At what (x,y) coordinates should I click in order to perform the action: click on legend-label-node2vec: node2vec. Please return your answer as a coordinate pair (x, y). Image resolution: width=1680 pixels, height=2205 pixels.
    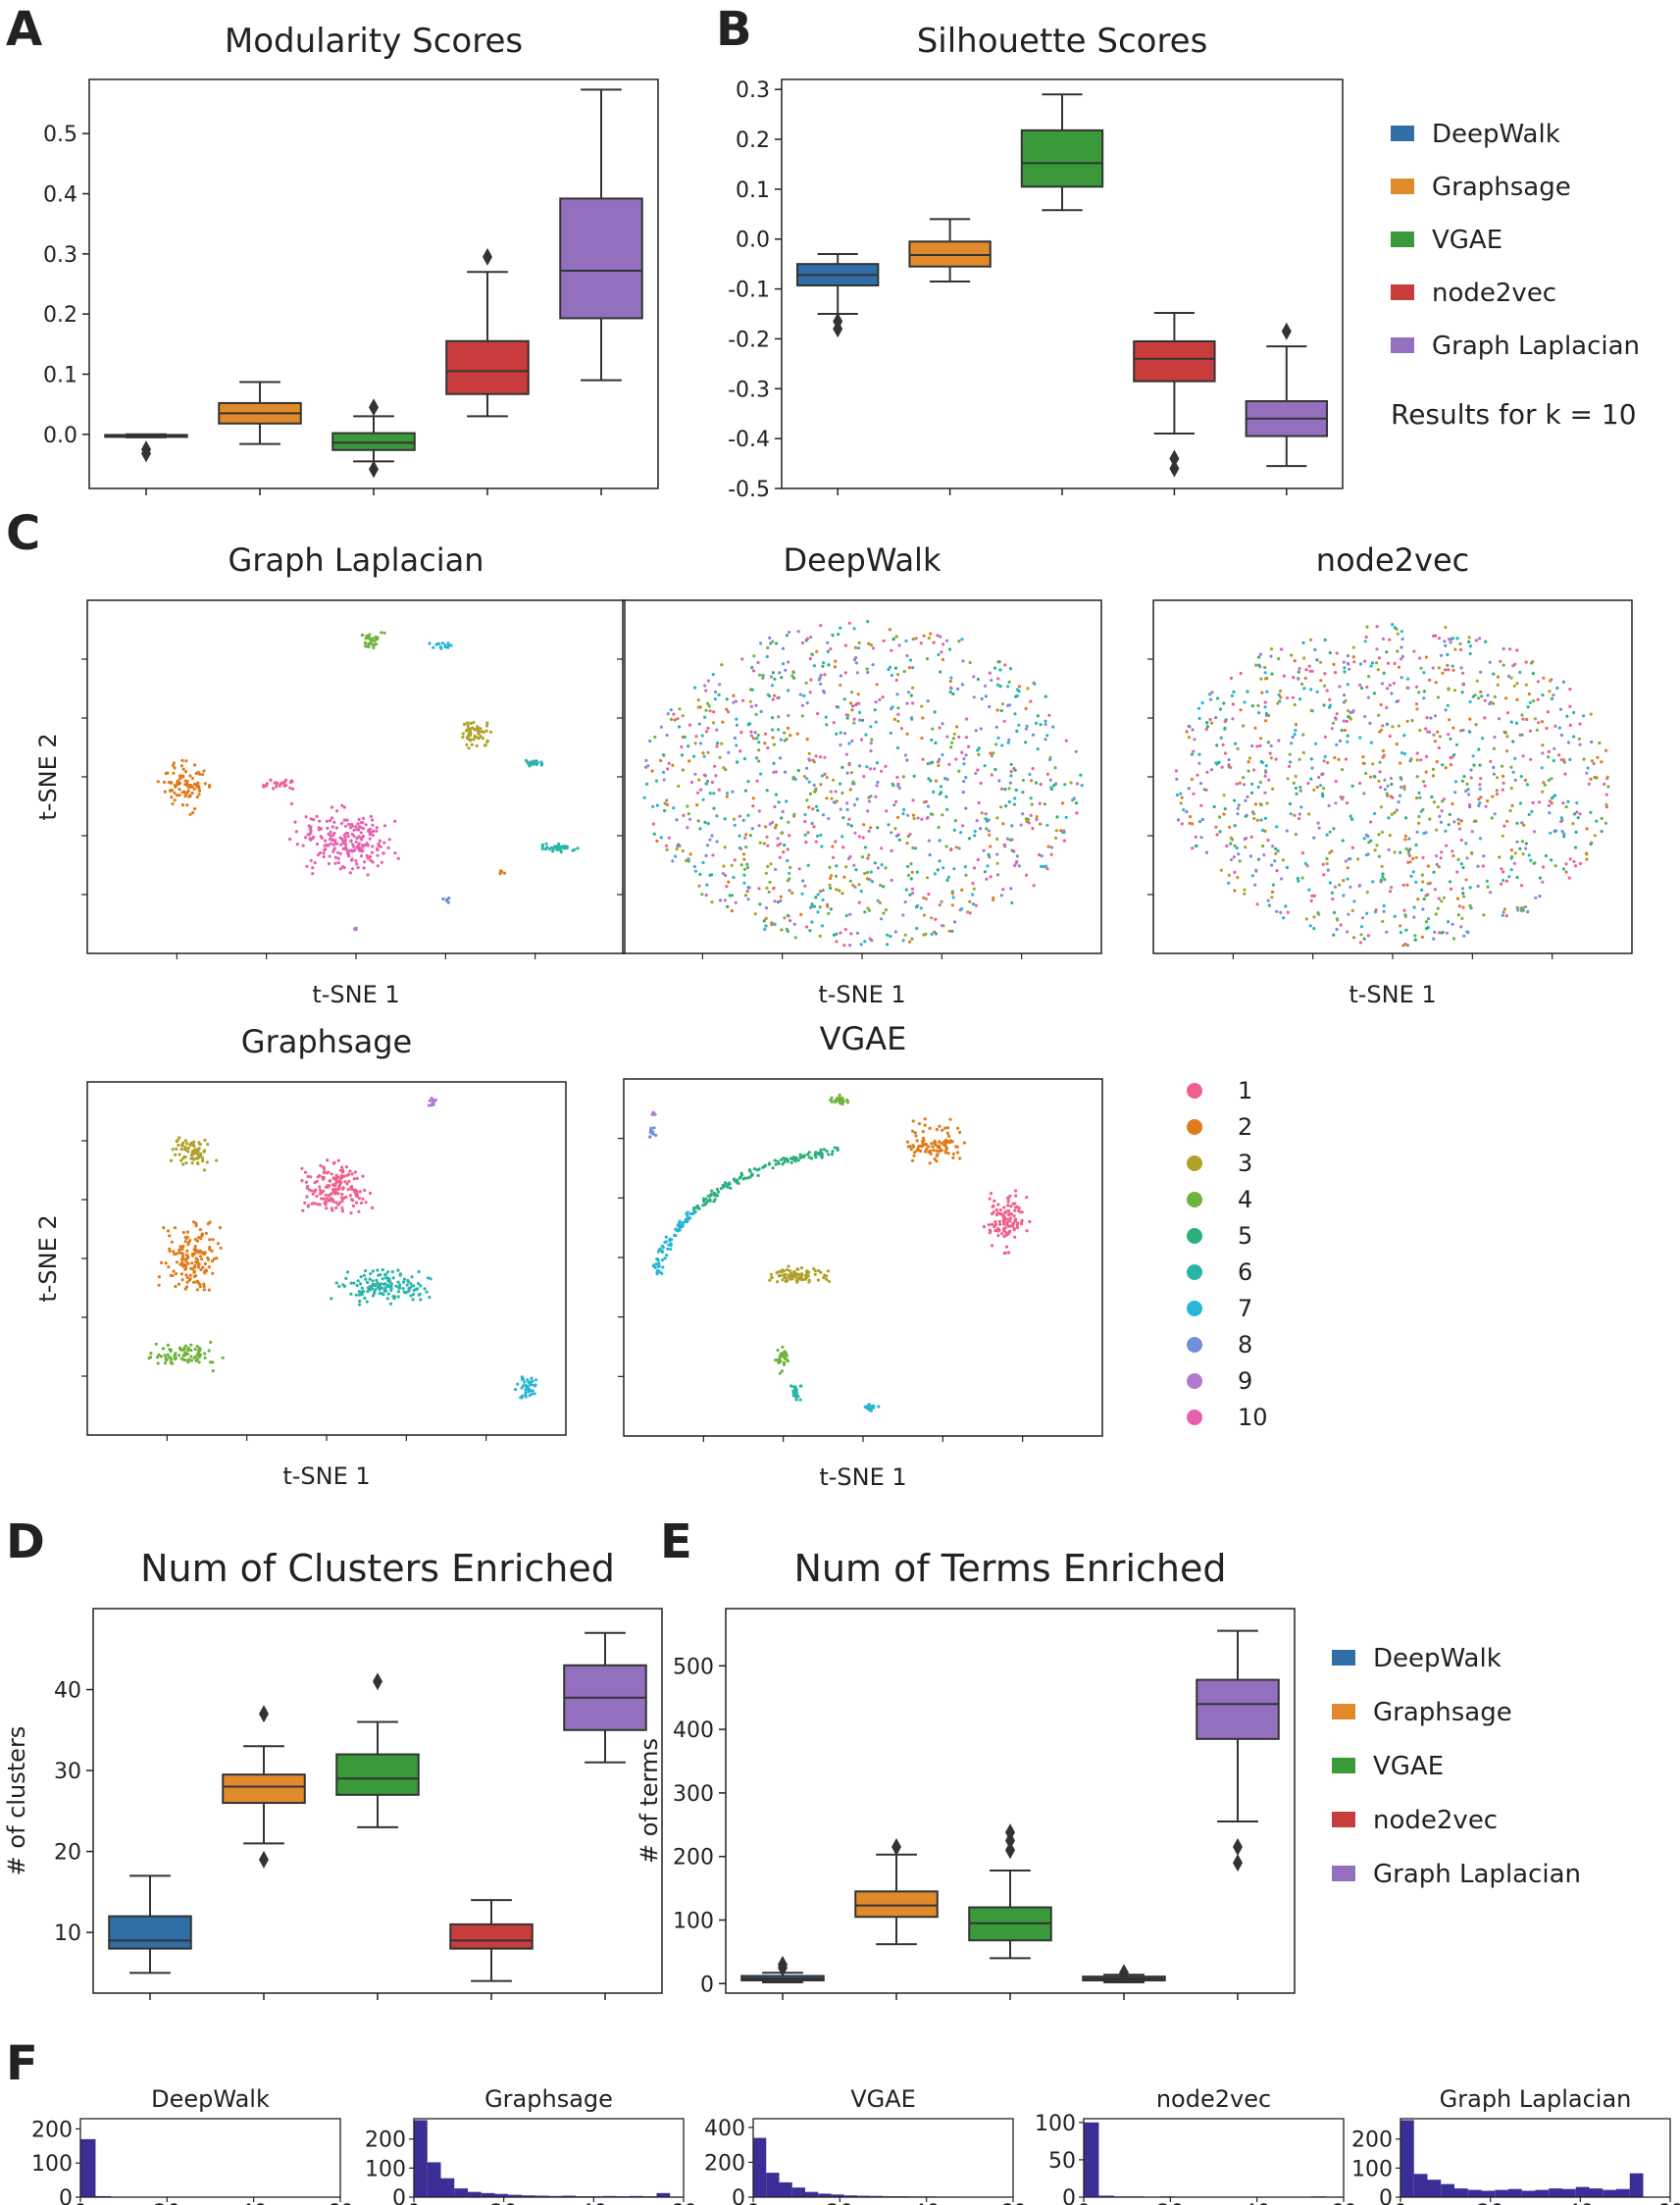
    Looking at the image, I should click on (1494, 293).